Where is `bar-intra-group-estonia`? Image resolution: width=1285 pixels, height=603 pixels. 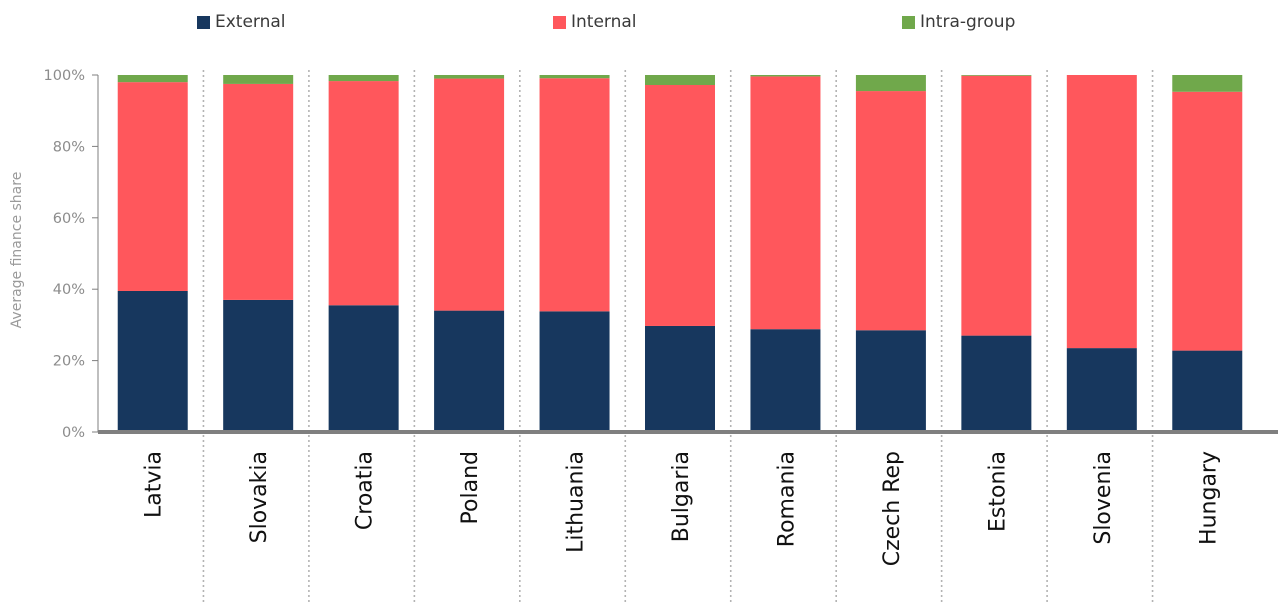 bar-intra-group-estonia is located at coordinates (996, 75).